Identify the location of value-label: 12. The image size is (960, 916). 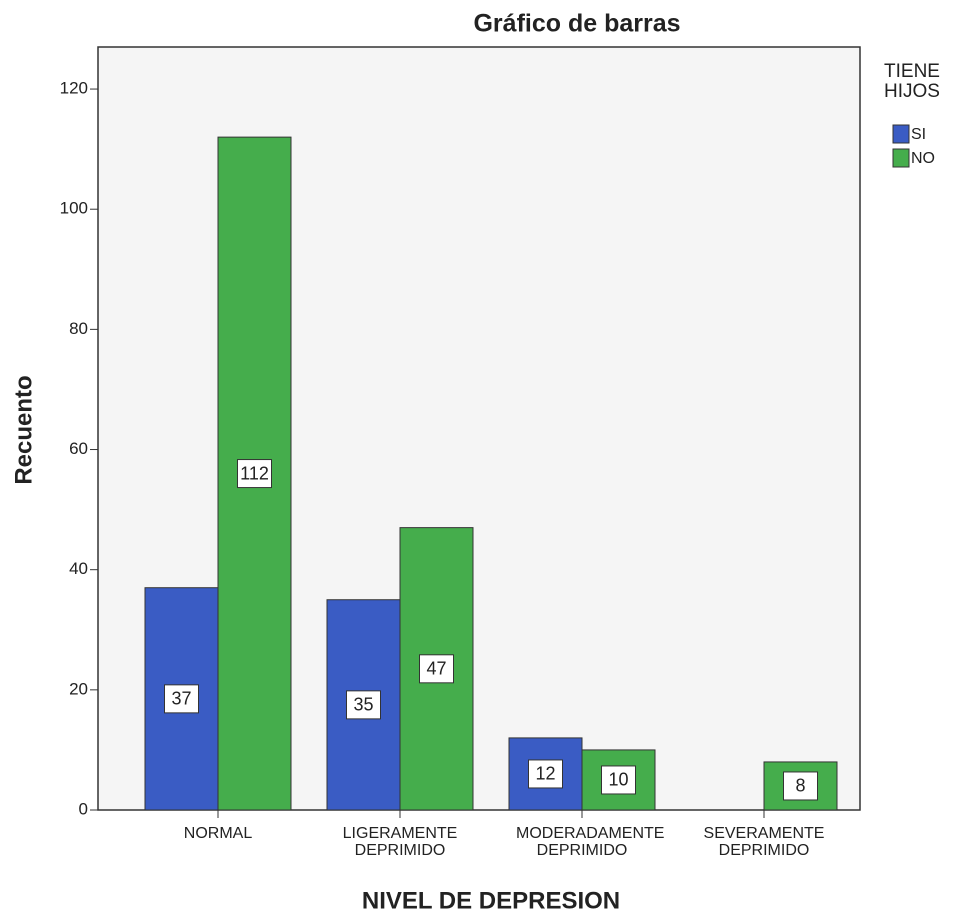
(545, 774).